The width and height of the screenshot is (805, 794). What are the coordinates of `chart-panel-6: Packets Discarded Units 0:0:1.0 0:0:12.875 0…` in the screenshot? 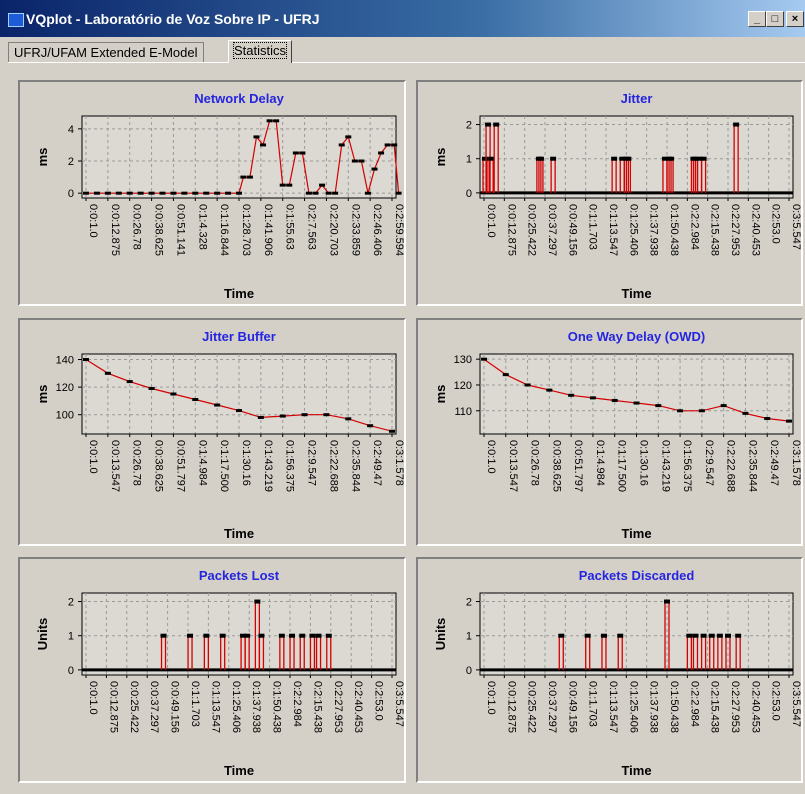 It's located at (609, 670).